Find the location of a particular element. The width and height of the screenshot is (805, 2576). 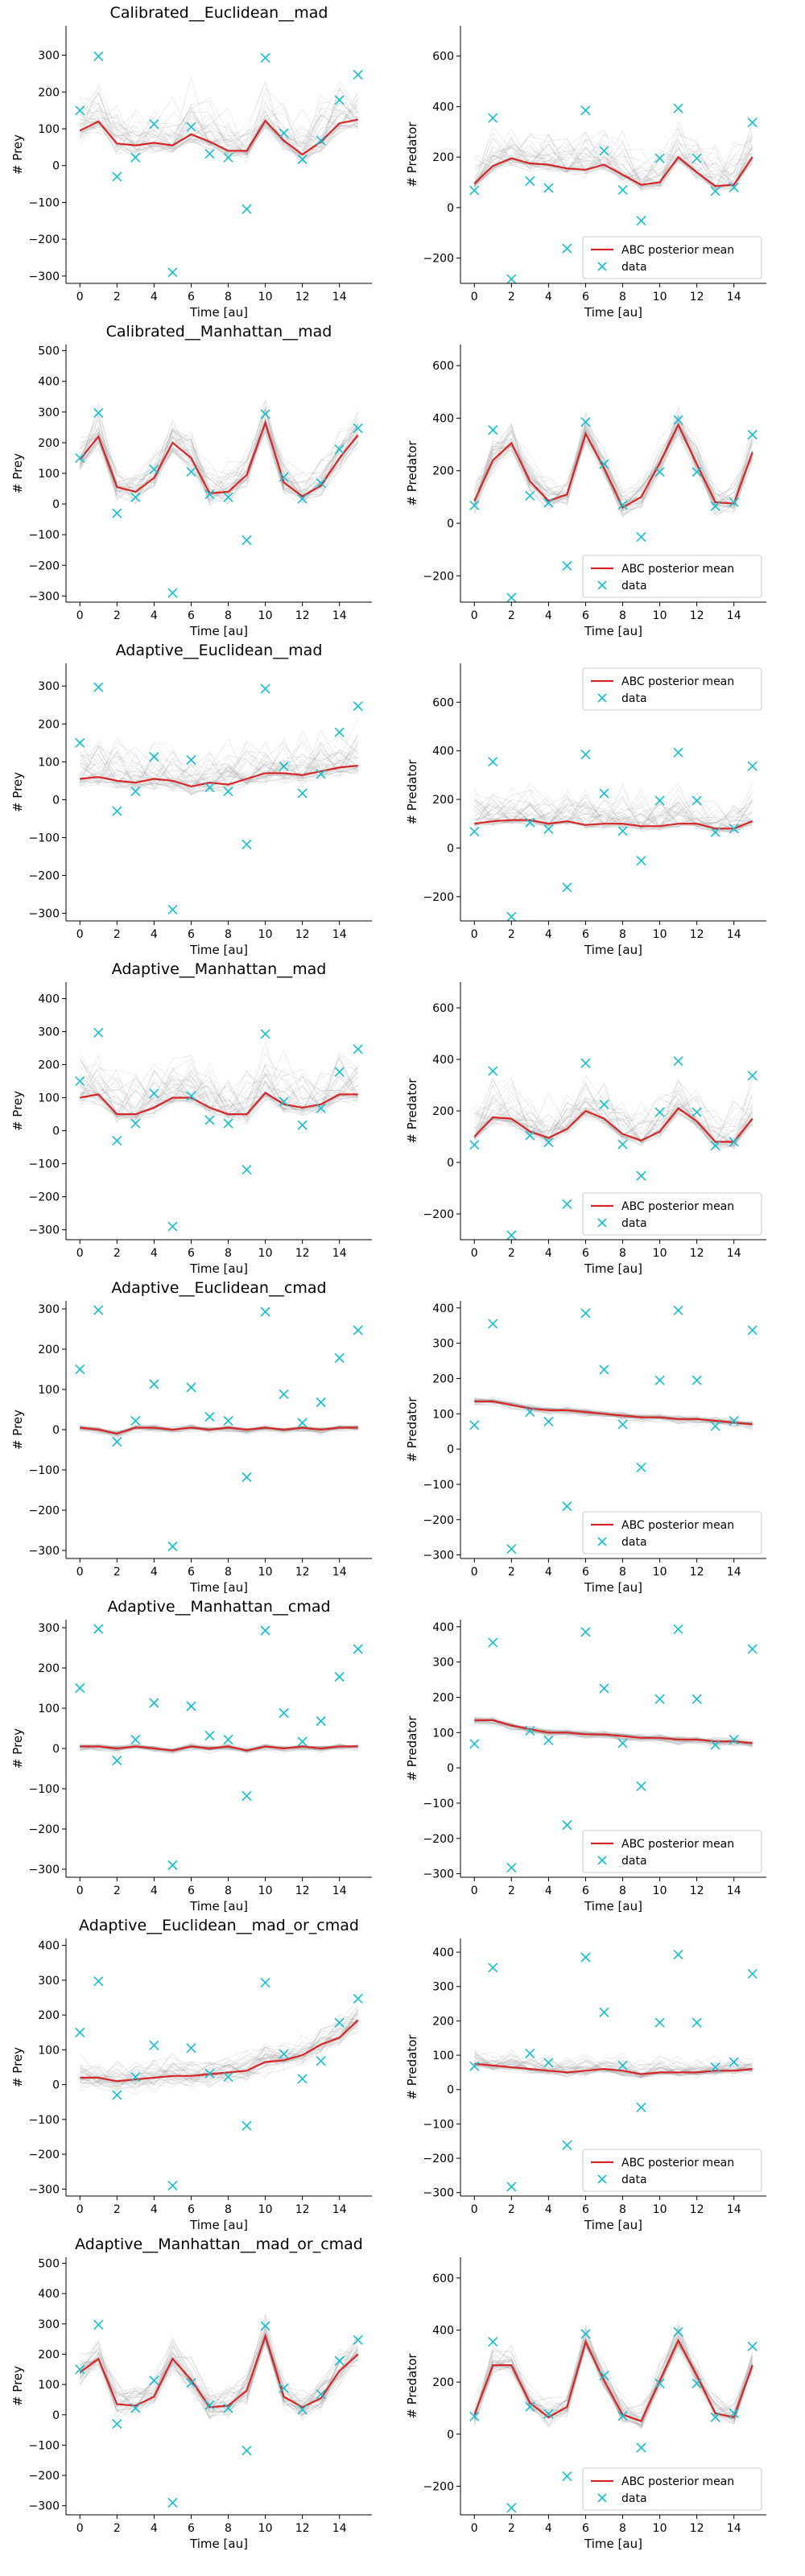

y-tick-label: 100 is located at coordinates (49, 1709).